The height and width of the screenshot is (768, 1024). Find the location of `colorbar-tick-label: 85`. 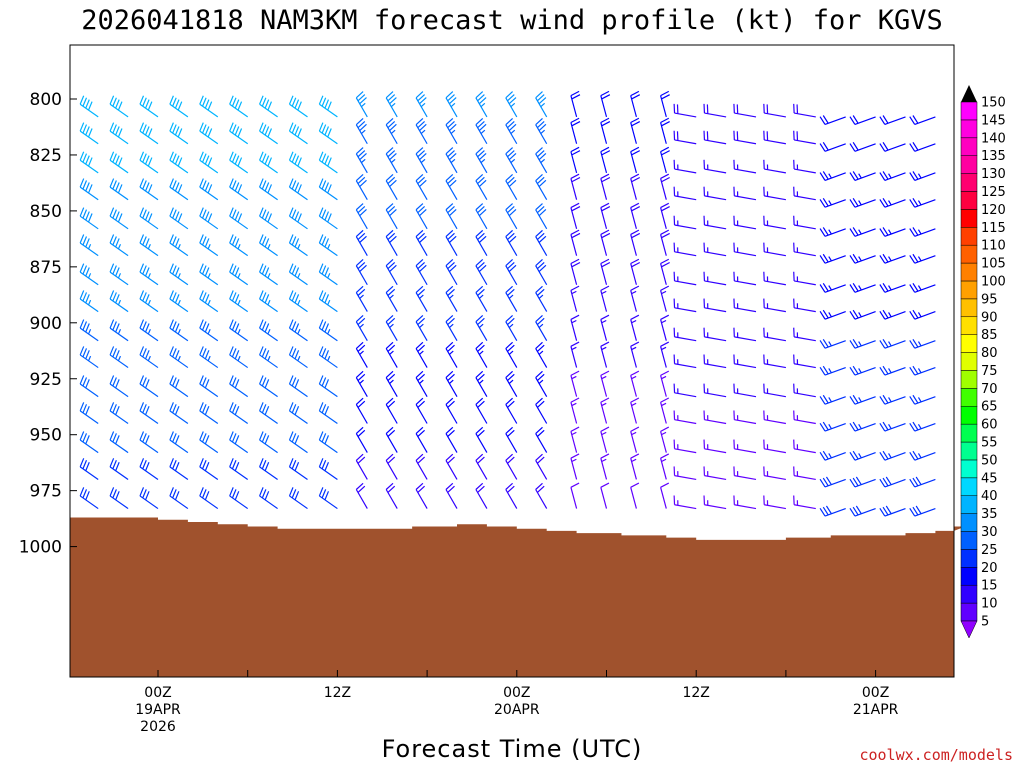

colorbar-tick-label: 85 is located at coordinates (989, 335).